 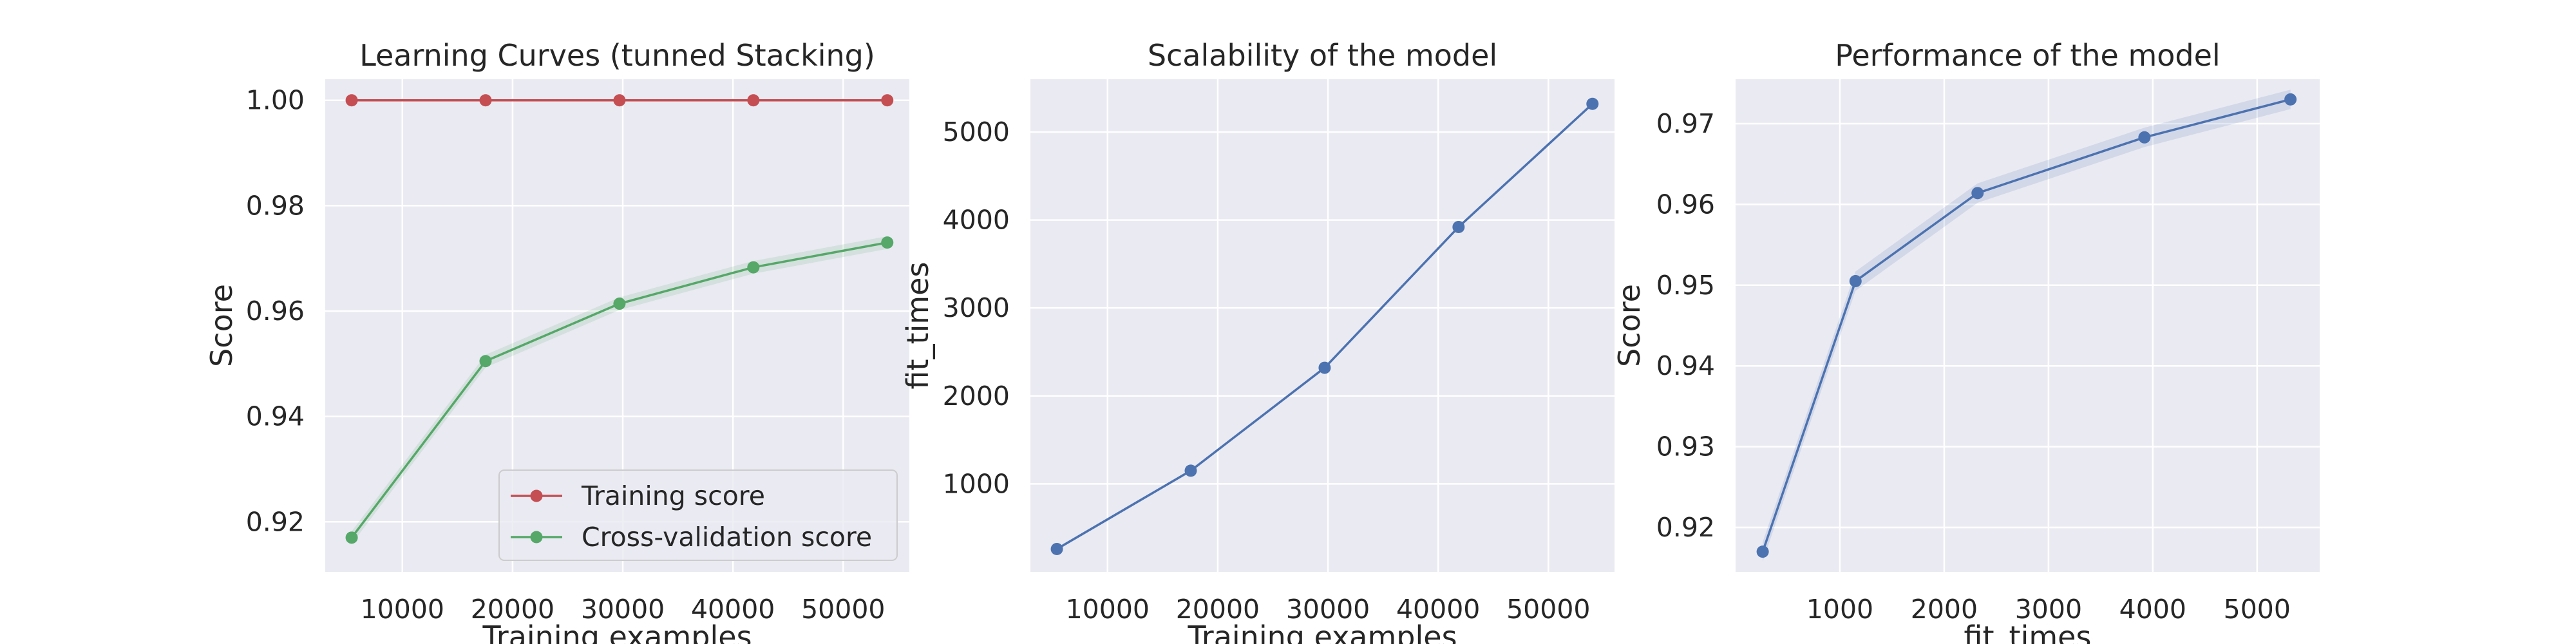 What do you see at coordinates (275, 100) in the screenshot?
I see `y-tick-label: 1.00` at bounding box center [275, 100].